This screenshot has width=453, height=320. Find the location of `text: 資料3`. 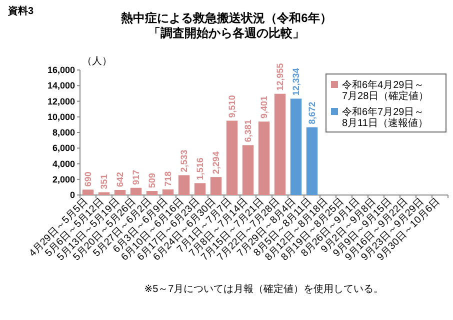

text: 資料3 is located at coordinates (20, 11).